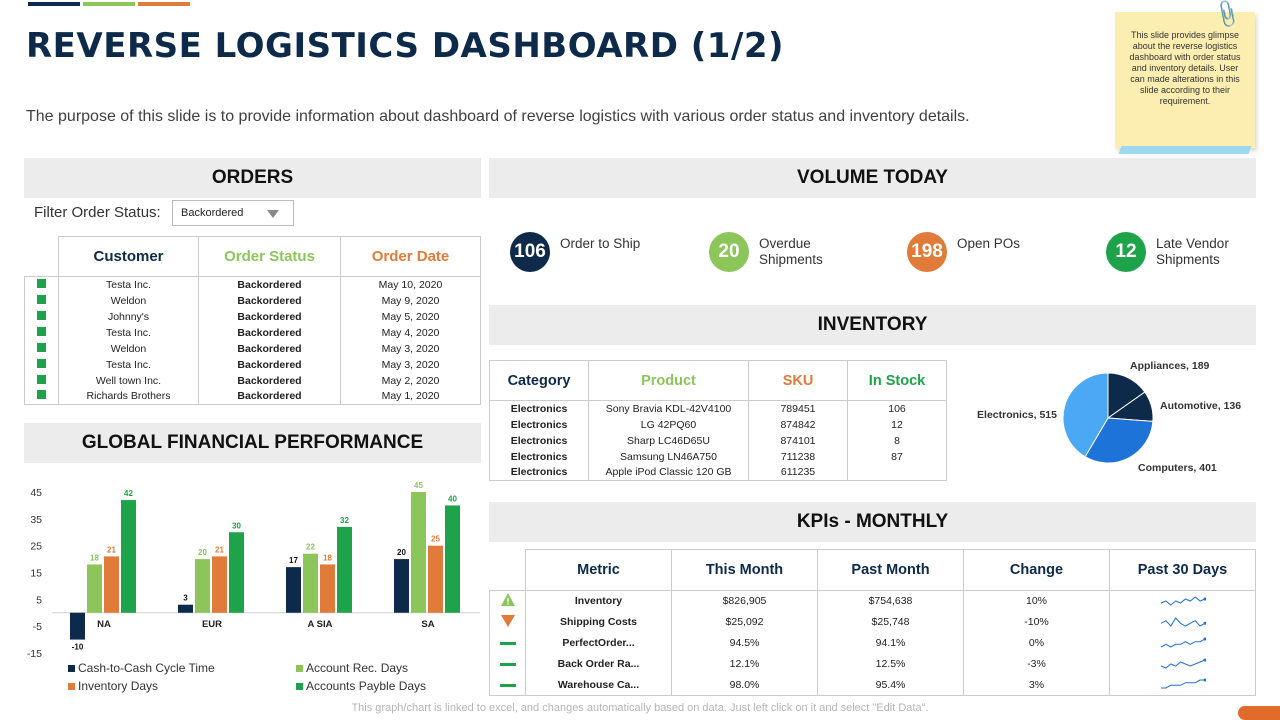 The image size is (1280, 720). What do you see at coordinates (927, 252) in the screenshot?
I see `volume-value-badge: 198` at bounding box center [927, 252].